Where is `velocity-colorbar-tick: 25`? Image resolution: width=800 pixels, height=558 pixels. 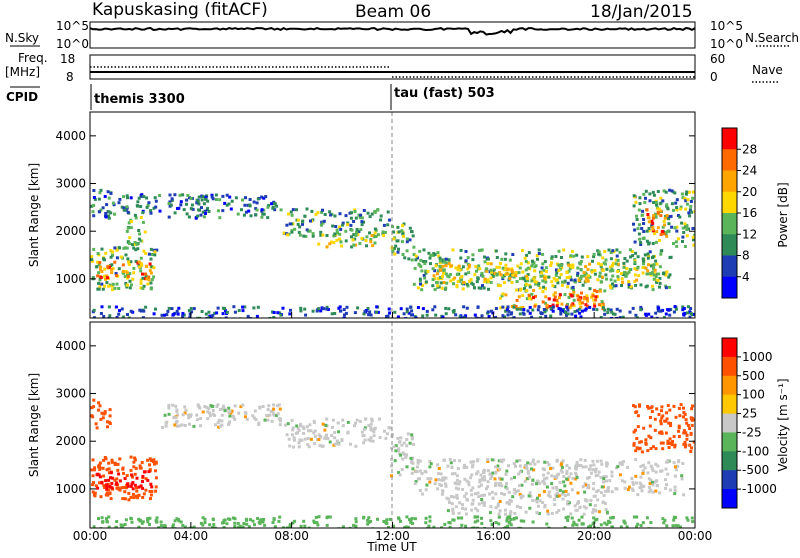
velocity-colorbar-tick: 25 is located at coordinates (749, 414).